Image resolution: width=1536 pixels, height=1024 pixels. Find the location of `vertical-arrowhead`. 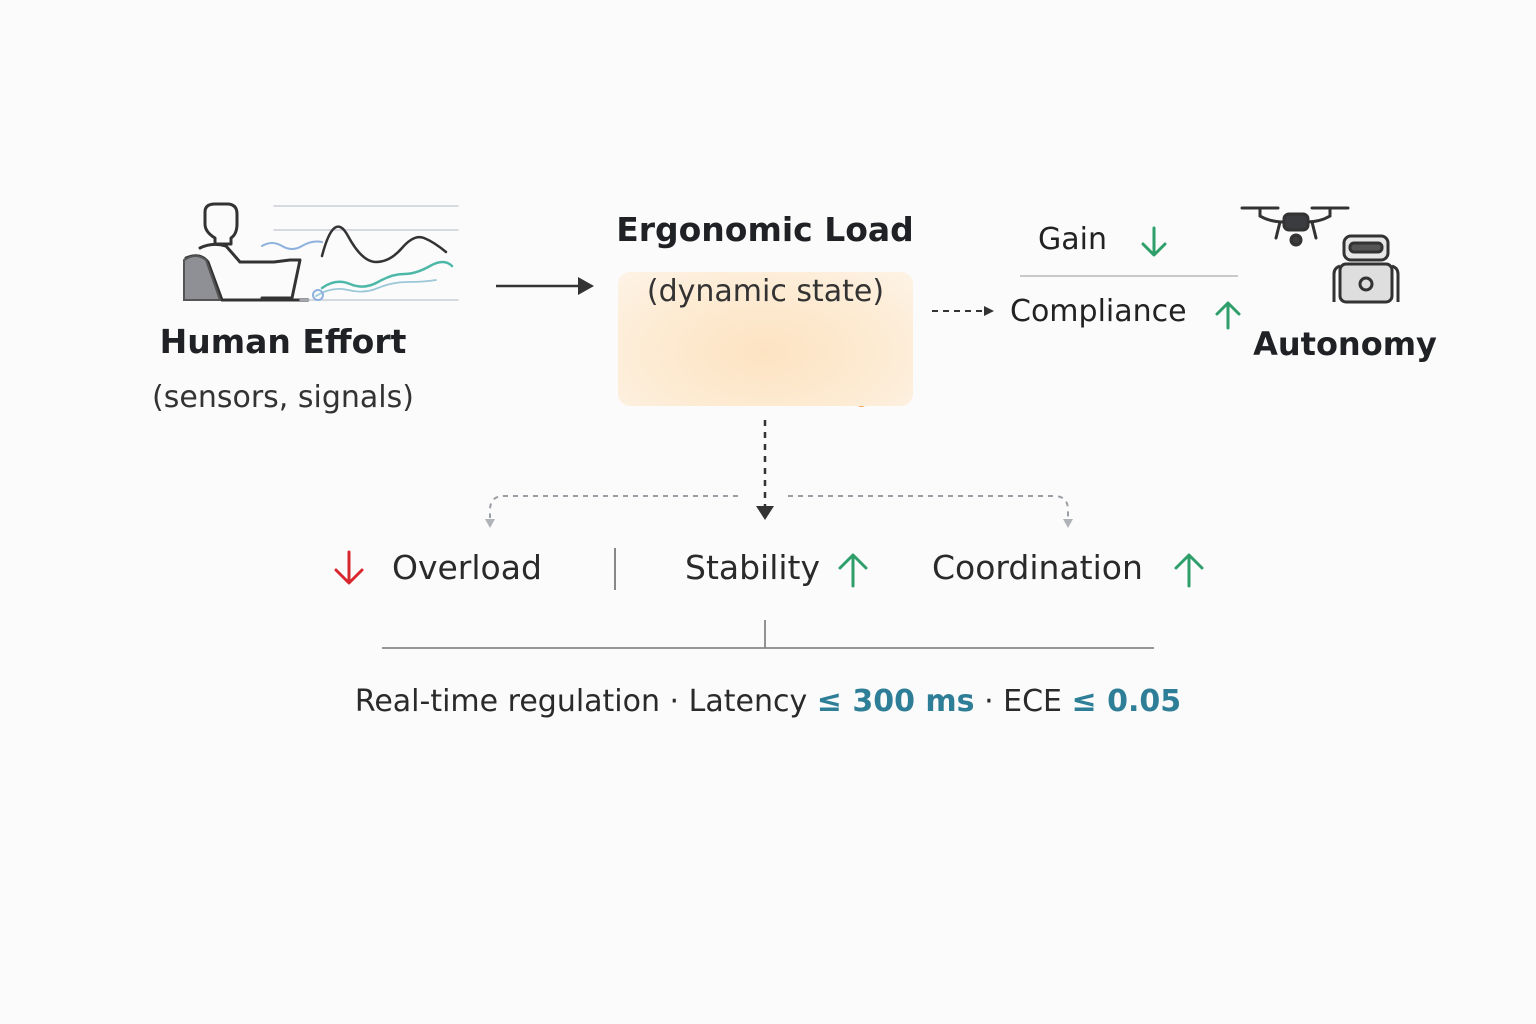

vertical-arrowhead is located at coordinates (765, 513).